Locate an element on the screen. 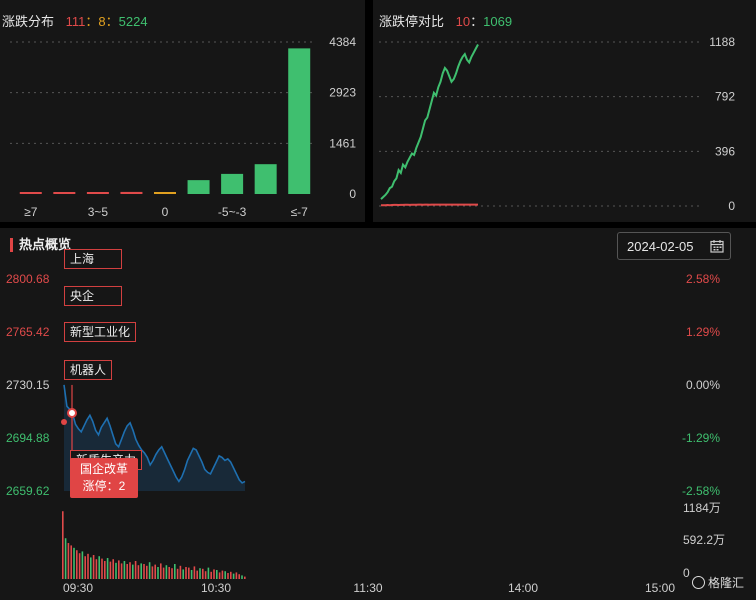 This screenshot has width=756, height=600. hot-tag-central-soe: 央企 is located at coordinates (93, 296).